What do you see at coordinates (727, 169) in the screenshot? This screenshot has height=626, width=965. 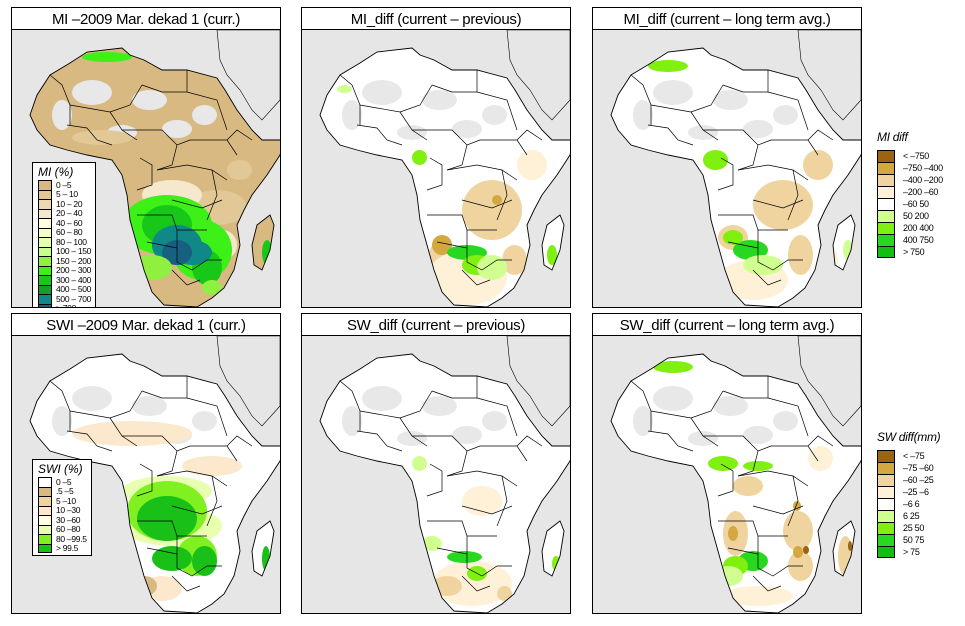 I see `map-mi-diff-longterm` at bounding box center [727, 169].